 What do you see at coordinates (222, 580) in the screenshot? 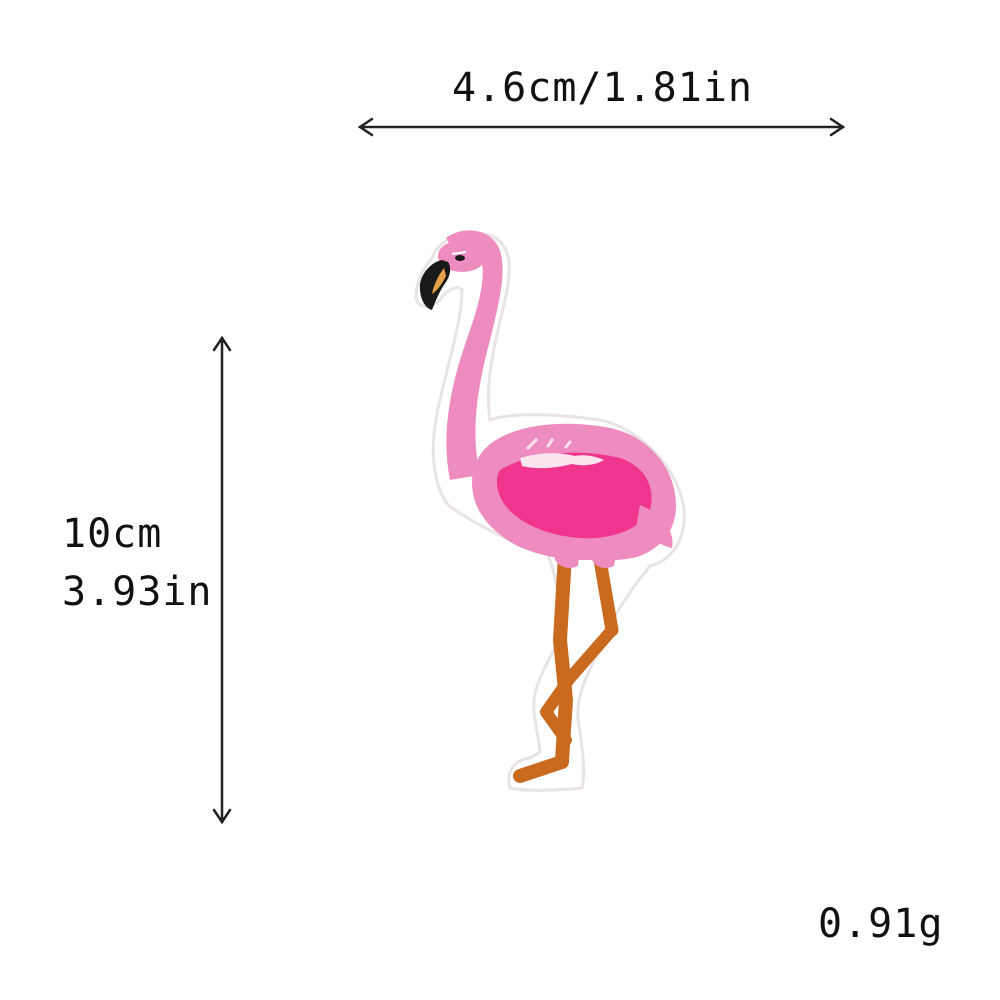
I see `height-arrow` at bounding box center [222, 580].